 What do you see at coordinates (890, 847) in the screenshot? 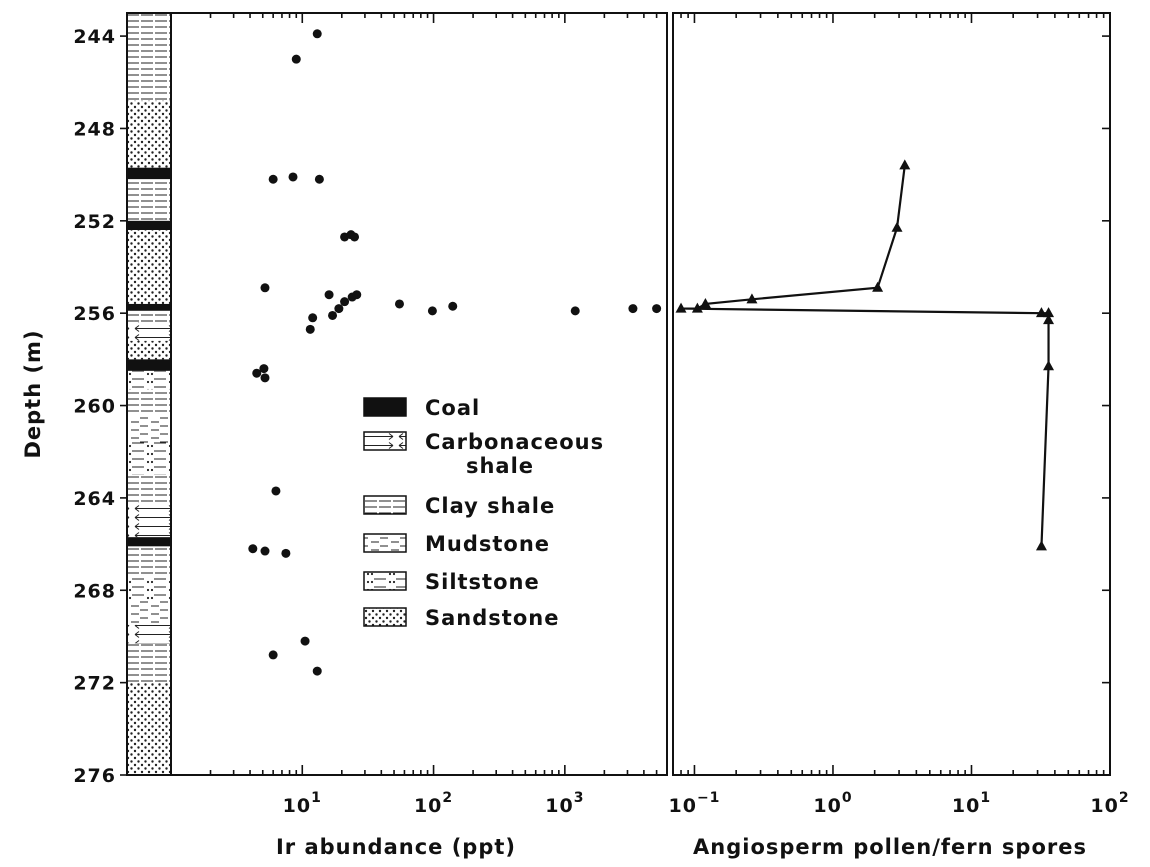
I see `ratio-x-axis-title: Angiosperm pollen/fern spores` at bounding box center [890, 847].